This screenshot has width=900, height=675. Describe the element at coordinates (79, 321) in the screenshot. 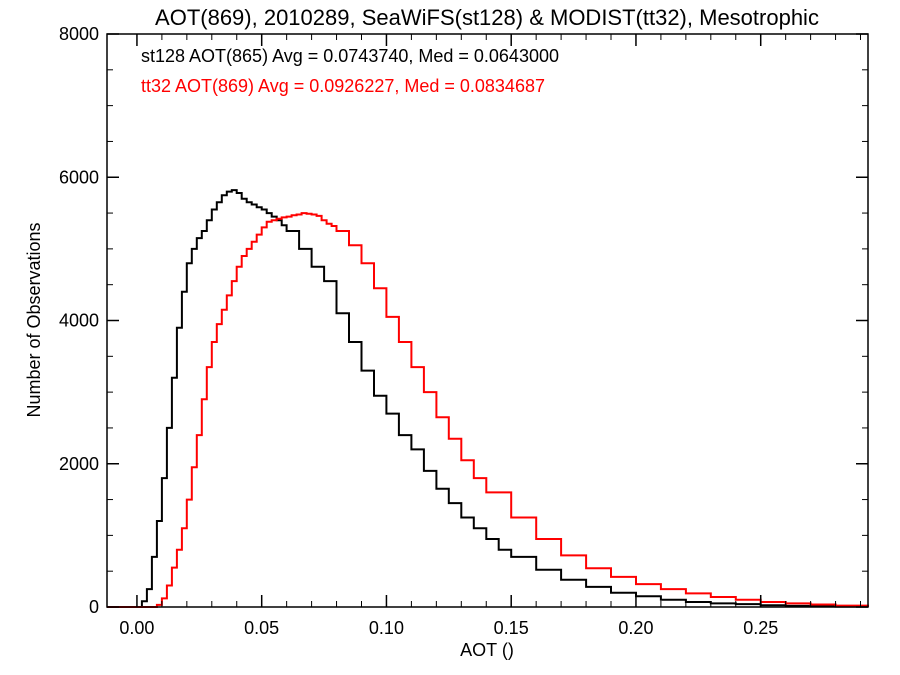

I see `y-tick-label: 4000` at that location.